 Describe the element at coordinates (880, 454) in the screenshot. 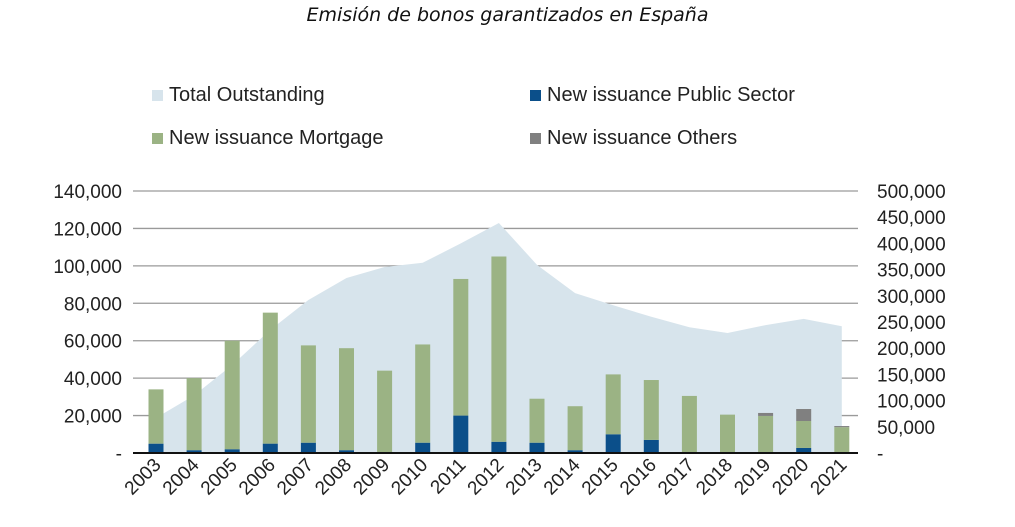

I see `right-tick-label: -` at that location.